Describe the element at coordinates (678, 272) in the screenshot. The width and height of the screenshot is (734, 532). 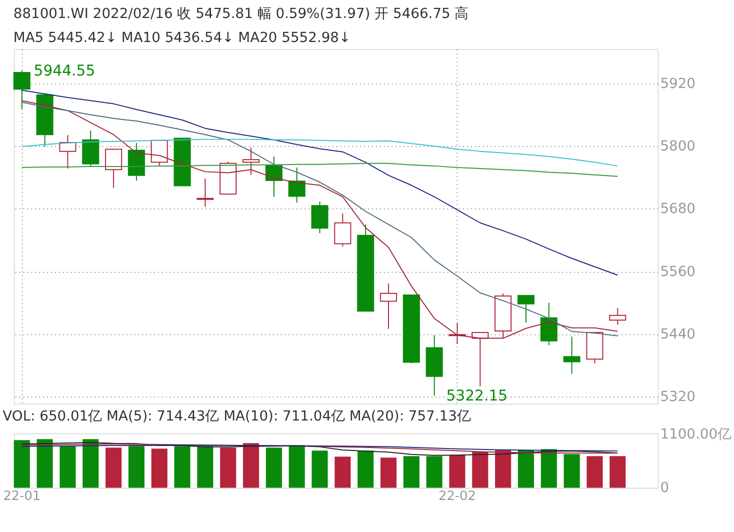
I see `y-tick-label: 5560` at that location.